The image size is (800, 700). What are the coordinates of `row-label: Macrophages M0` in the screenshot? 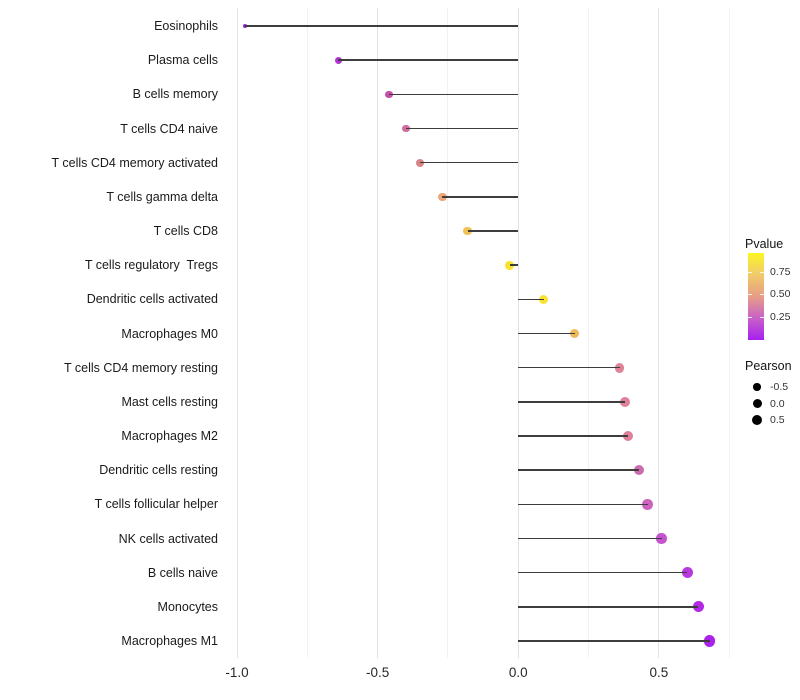 It's located at (169, 333).